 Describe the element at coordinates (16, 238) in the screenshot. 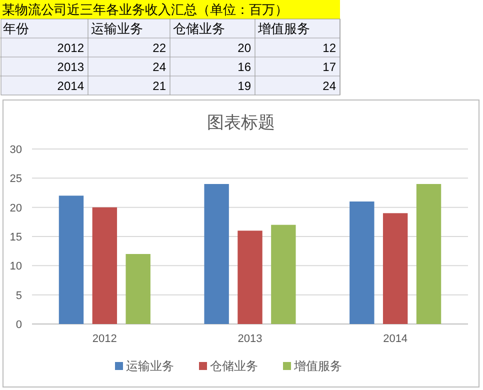

I see `y-tick-label: 15` at that location.